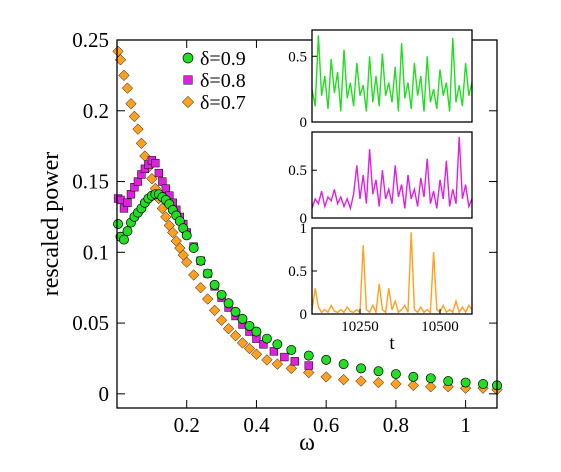  What do you see at coordinates (465, 425) in the screenshot?
I see `x-tick-label: 1` at bounding box center [465, 425].